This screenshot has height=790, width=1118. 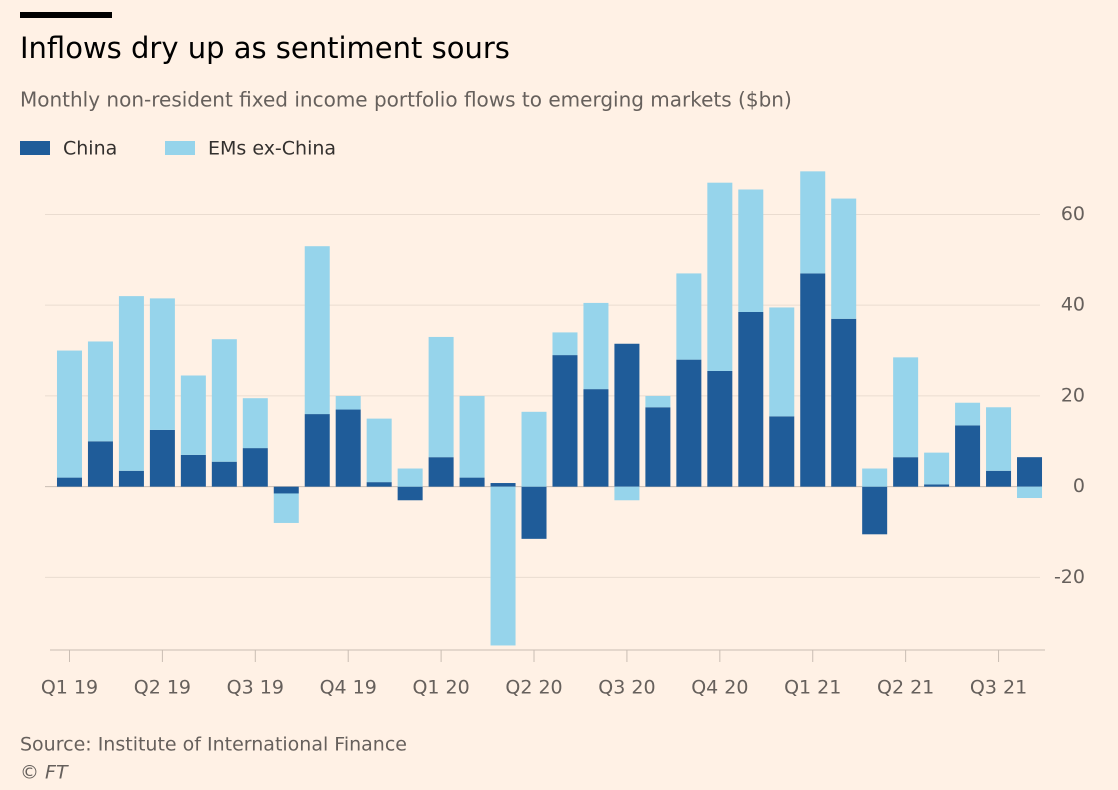 I want to click on x-tick-label: Q1 20, so click(x=440, y=688).